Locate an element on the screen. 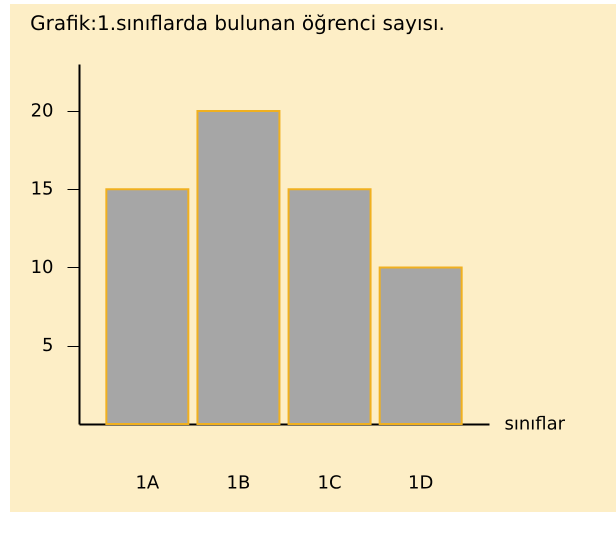 The height and width of the screenshot is (554, 616). y-tick-label: 10 is located at coordinates (42, 267).